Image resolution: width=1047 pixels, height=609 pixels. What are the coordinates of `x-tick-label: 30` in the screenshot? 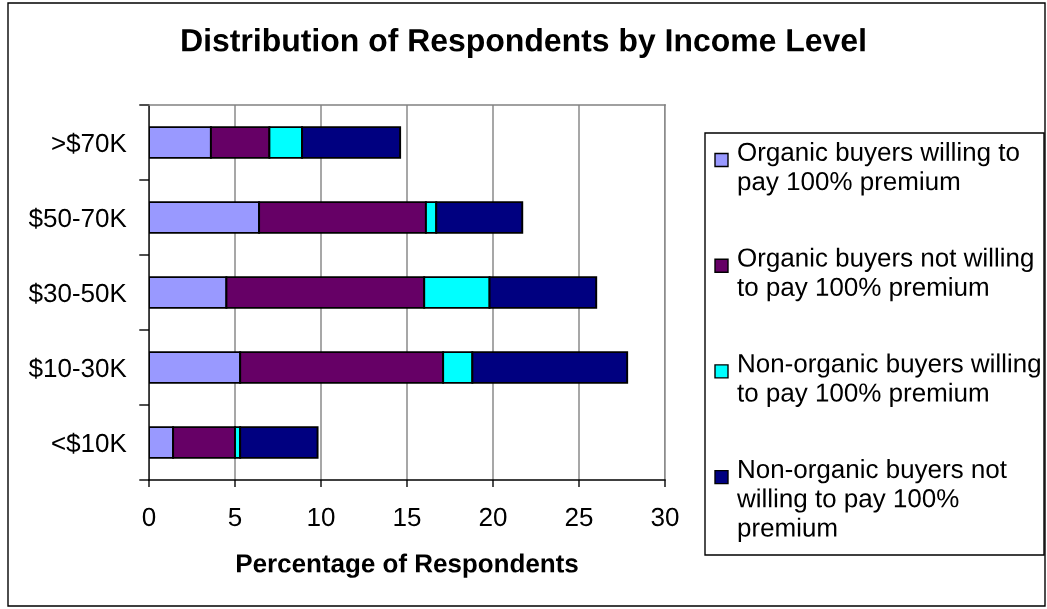 It's located at (665, 517).